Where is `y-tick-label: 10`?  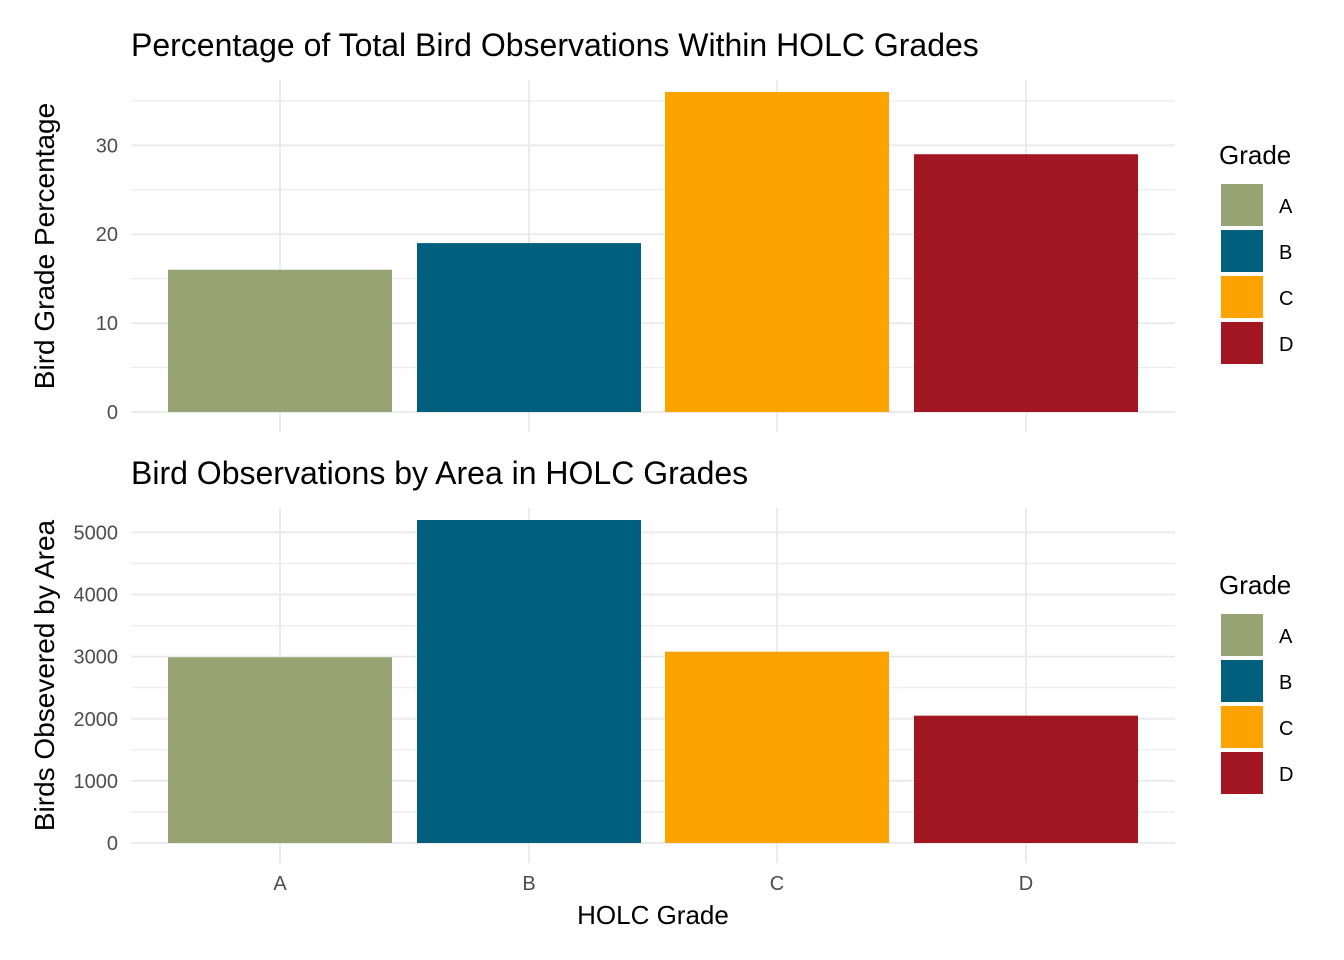
y-tick-label: 10 is located at coordinates (107, 324).